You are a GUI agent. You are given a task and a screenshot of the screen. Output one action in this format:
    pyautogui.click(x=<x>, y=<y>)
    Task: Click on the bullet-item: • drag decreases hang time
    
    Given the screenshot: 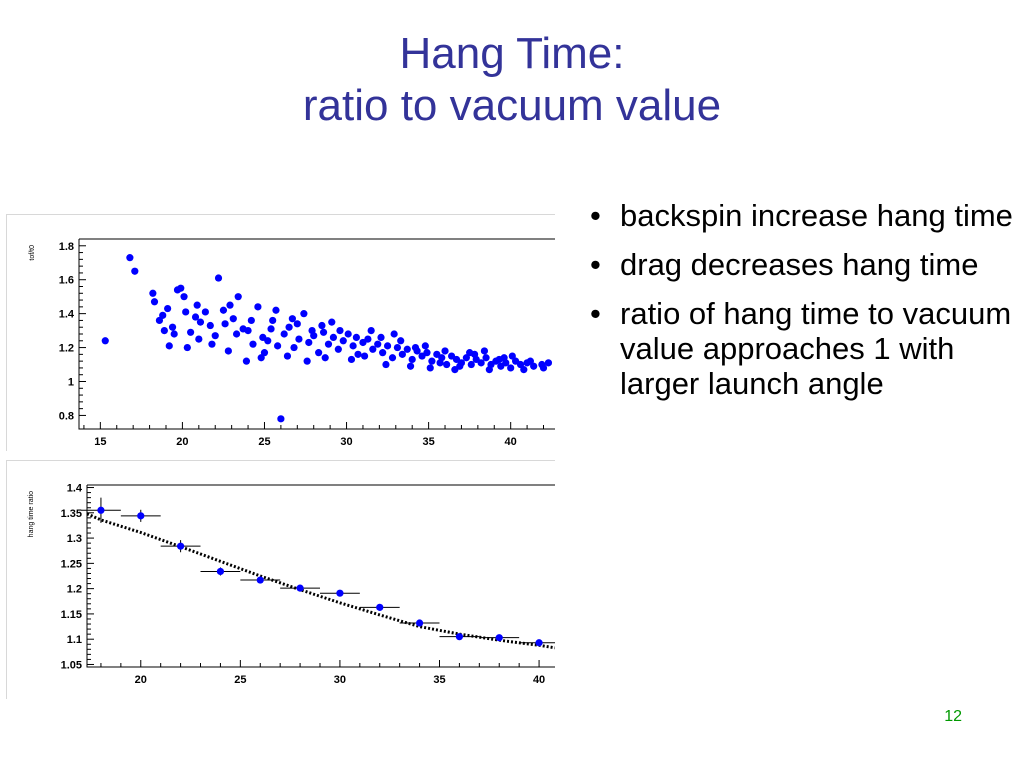 What is the action you would take?
    pyautogui.click(x=801, y=264)
    